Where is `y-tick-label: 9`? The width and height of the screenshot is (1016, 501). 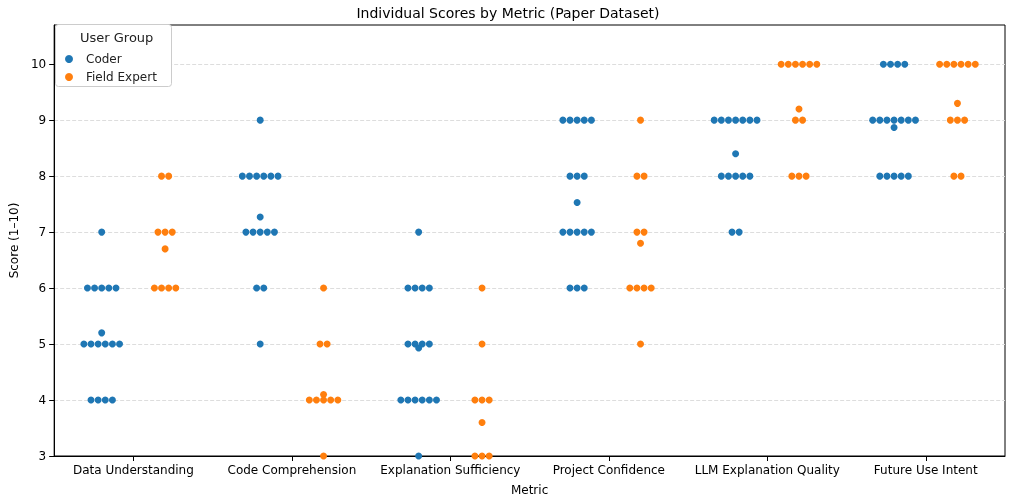 y-tick-label: 9 is located at coordinates (42, 120).